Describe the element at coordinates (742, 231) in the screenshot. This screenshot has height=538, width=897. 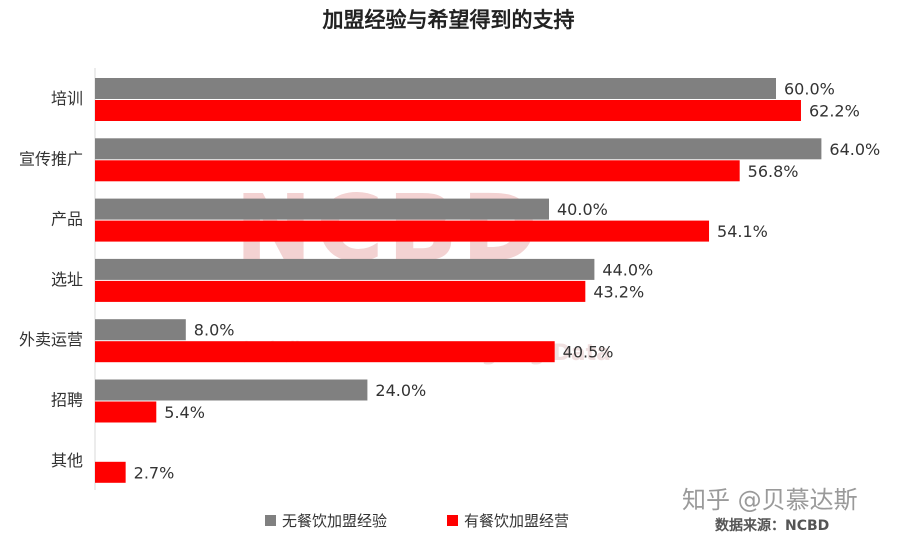
I see `data-label: 54.1%` at that location.